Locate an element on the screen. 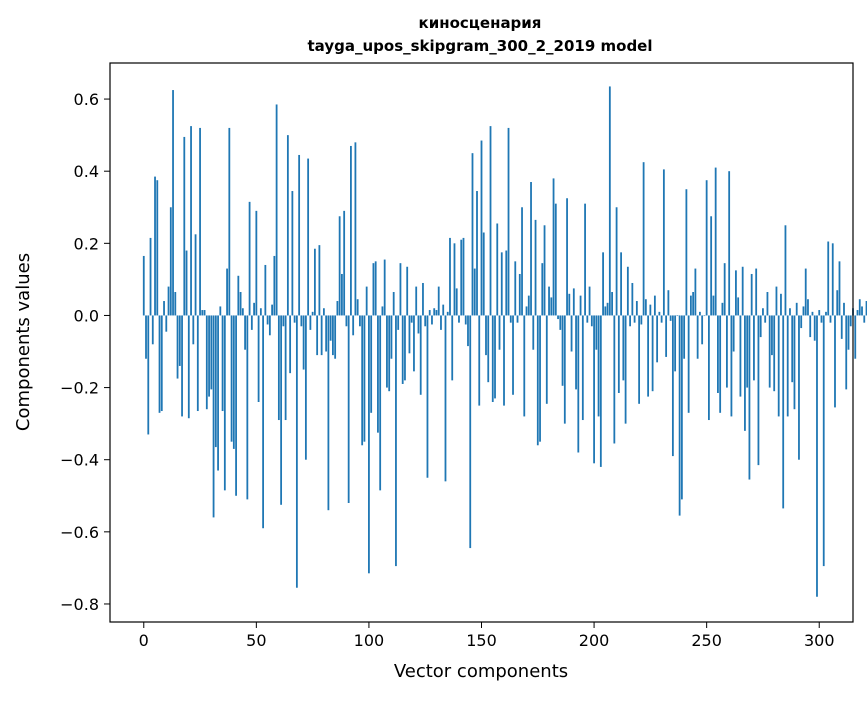 This screenshot has width=867, height=701. y-tick-label: −0.4 is located at coordinates (79, 460).